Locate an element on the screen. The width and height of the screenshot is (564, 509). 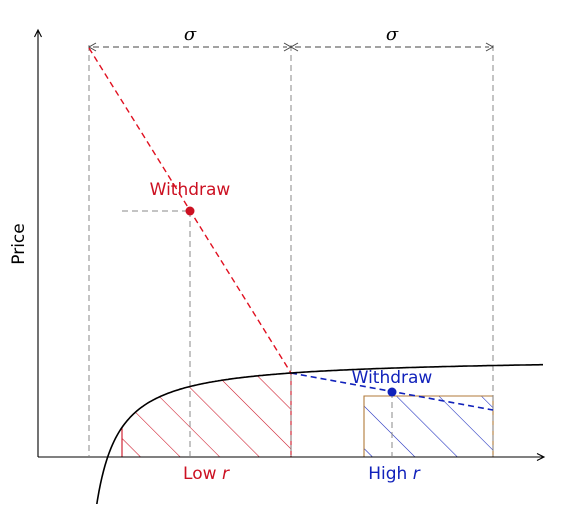
y-axis-arrowhead is located at coordinates (38, 33).